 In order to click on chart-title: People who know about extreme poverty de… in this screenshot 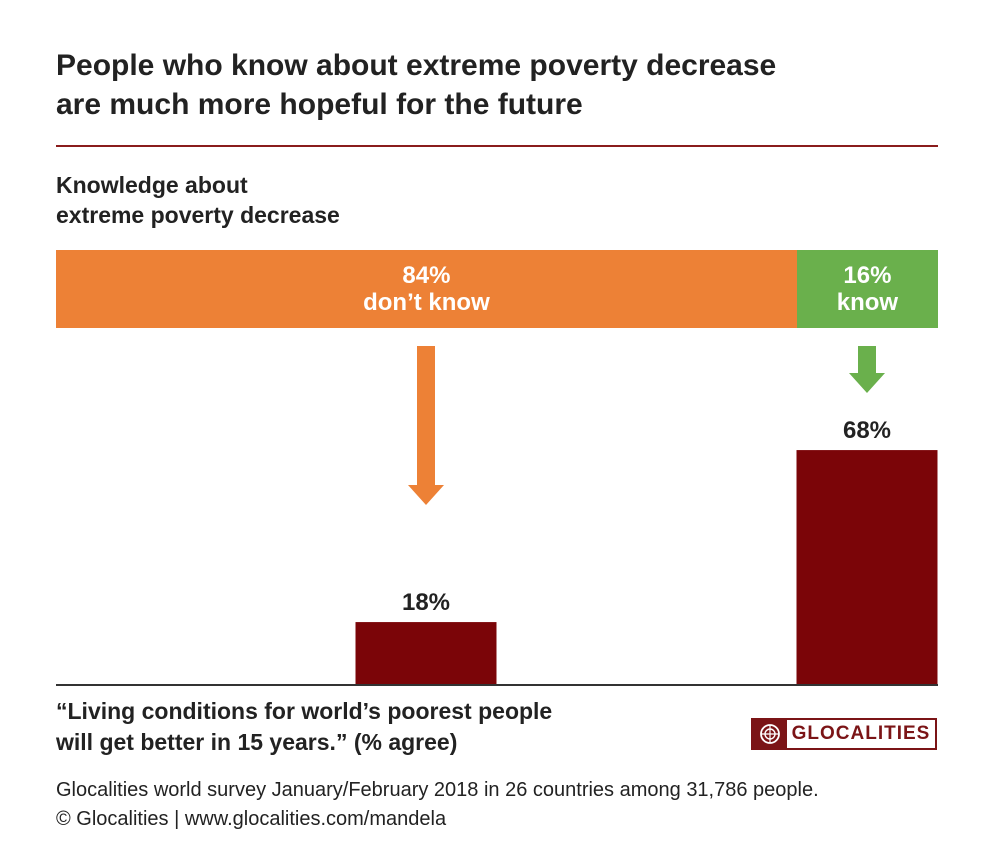, I will do `click(496, 85)`.